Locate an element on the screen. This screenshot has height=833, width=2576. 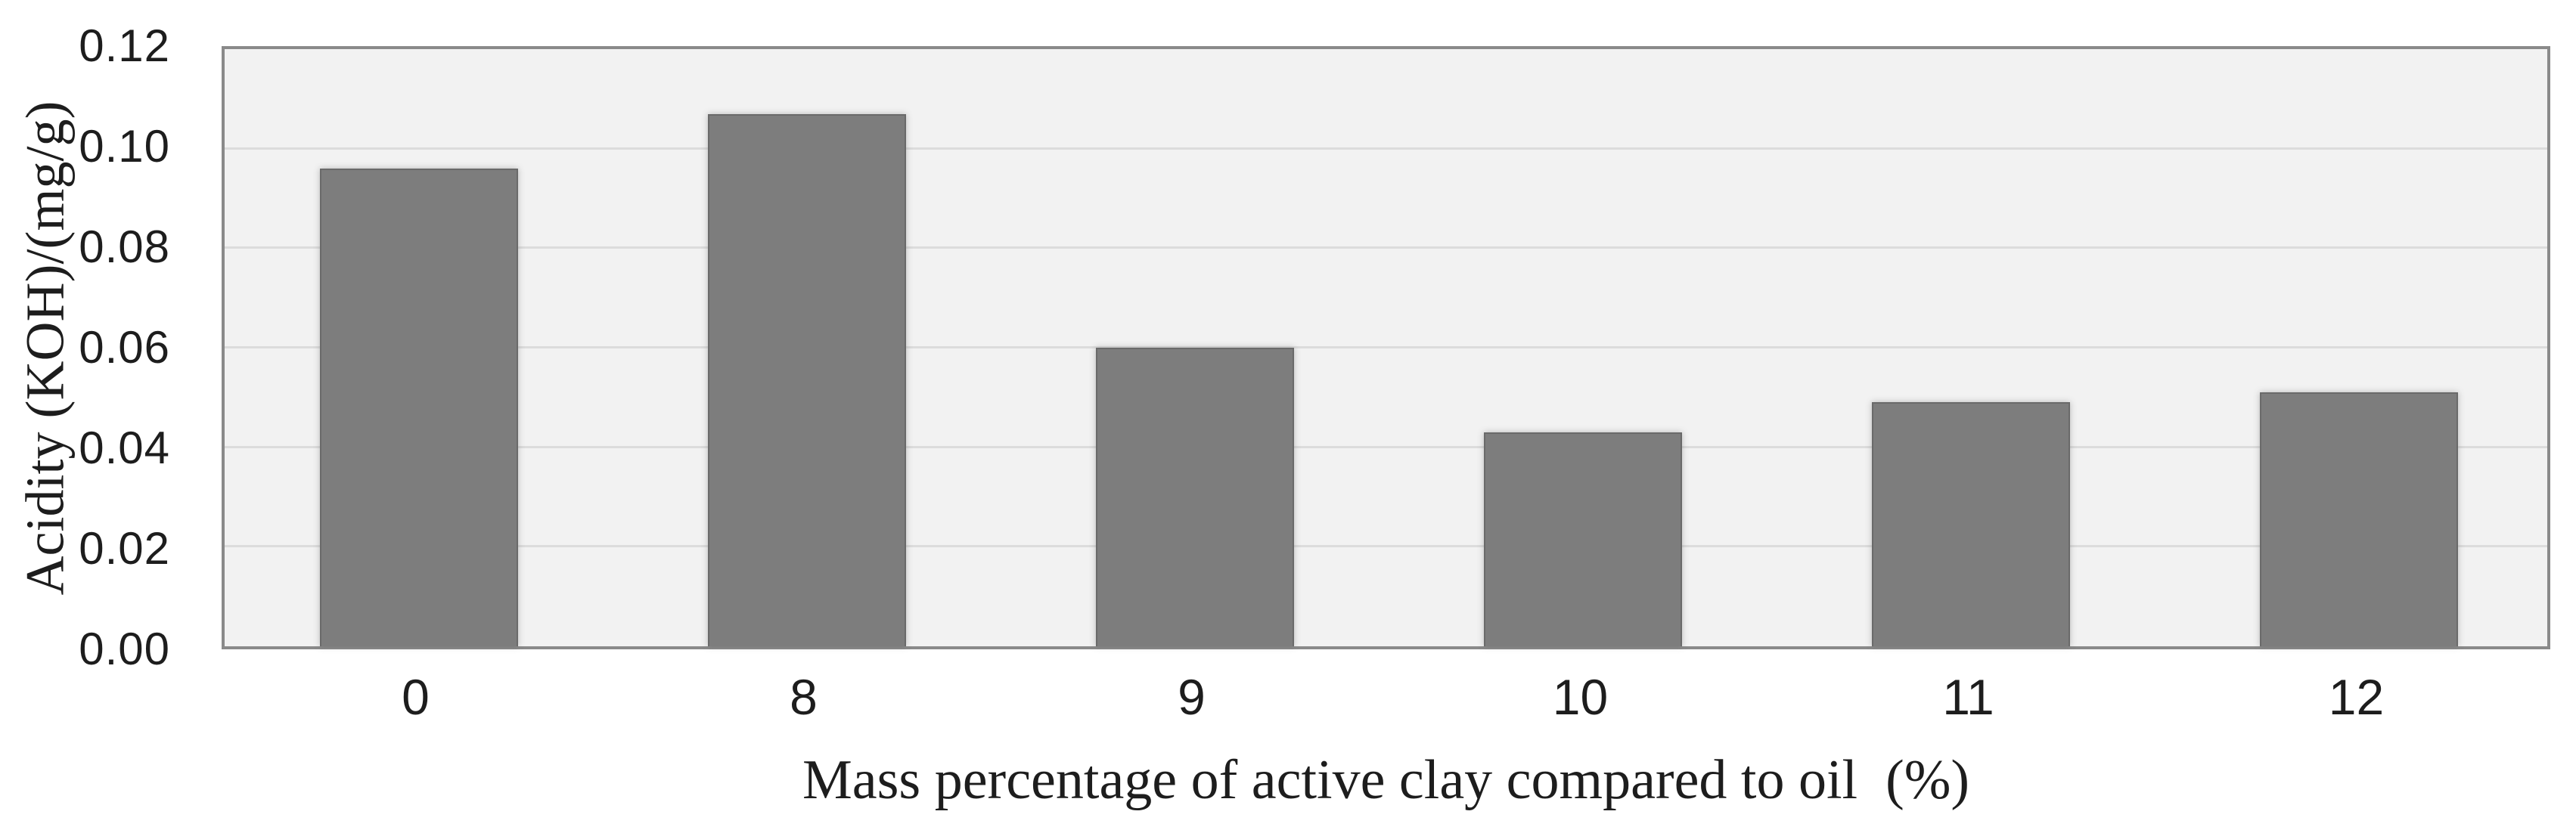
y-tick-label: 0.04 is located at coordinates (124, 448).